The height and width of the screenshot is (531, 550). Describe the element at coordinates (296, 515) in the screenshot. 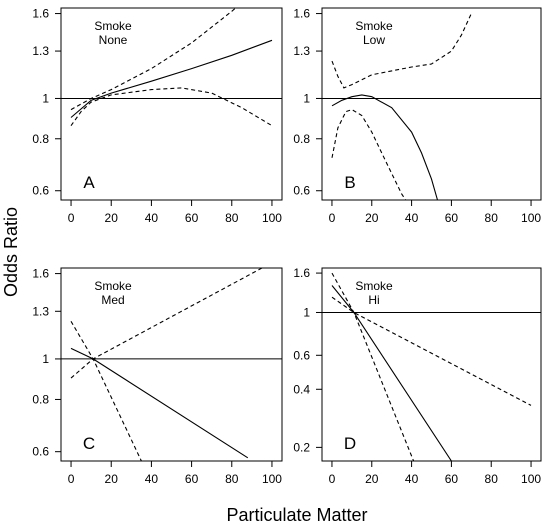

I see `x-axis-label: Particulate Matter` at that location.